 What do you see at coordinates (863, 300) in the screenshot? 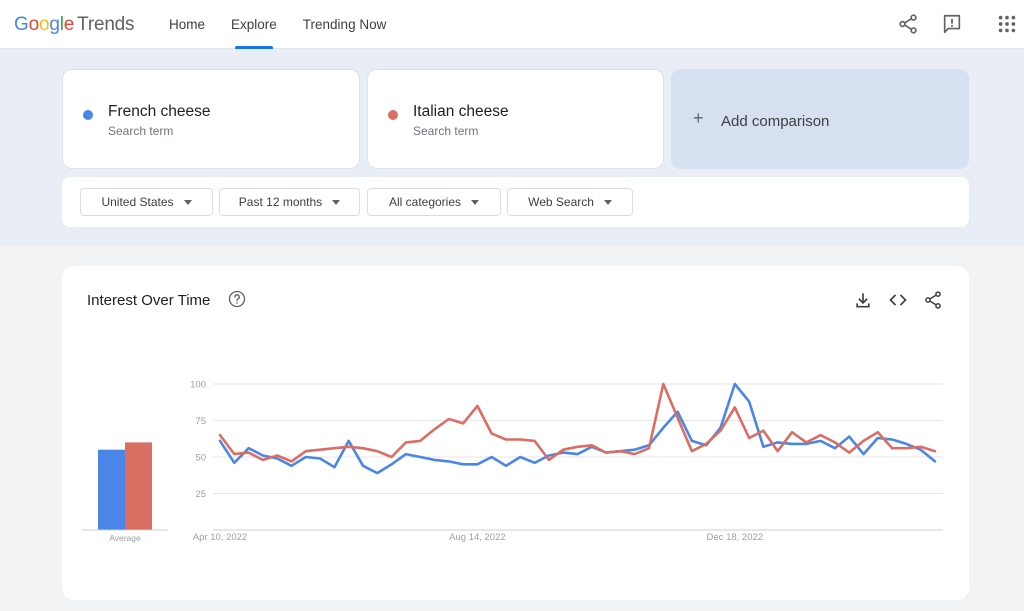
I see `download-icon` at bounding box center [863, 300].